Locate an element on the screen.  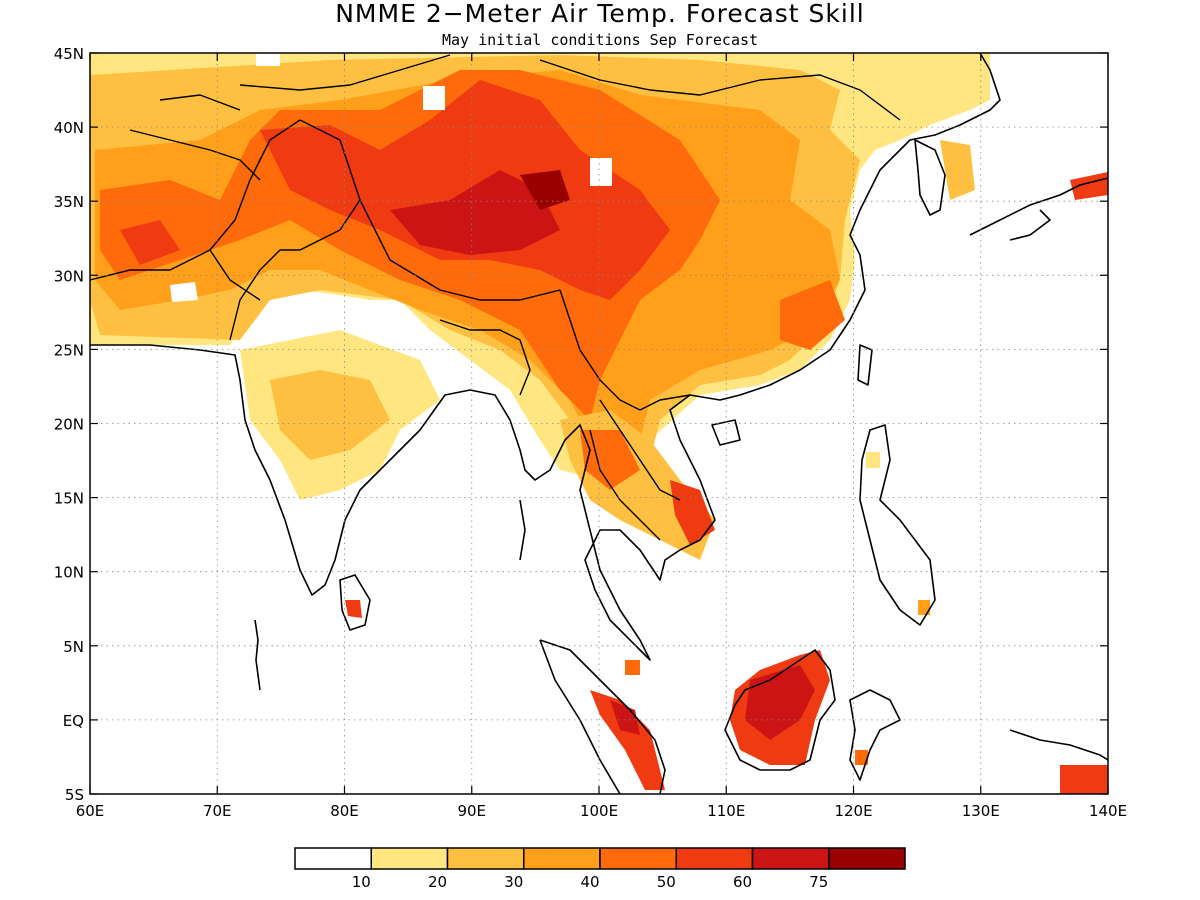
lat-tick-label: 10N is located at coordinates (69, 573).